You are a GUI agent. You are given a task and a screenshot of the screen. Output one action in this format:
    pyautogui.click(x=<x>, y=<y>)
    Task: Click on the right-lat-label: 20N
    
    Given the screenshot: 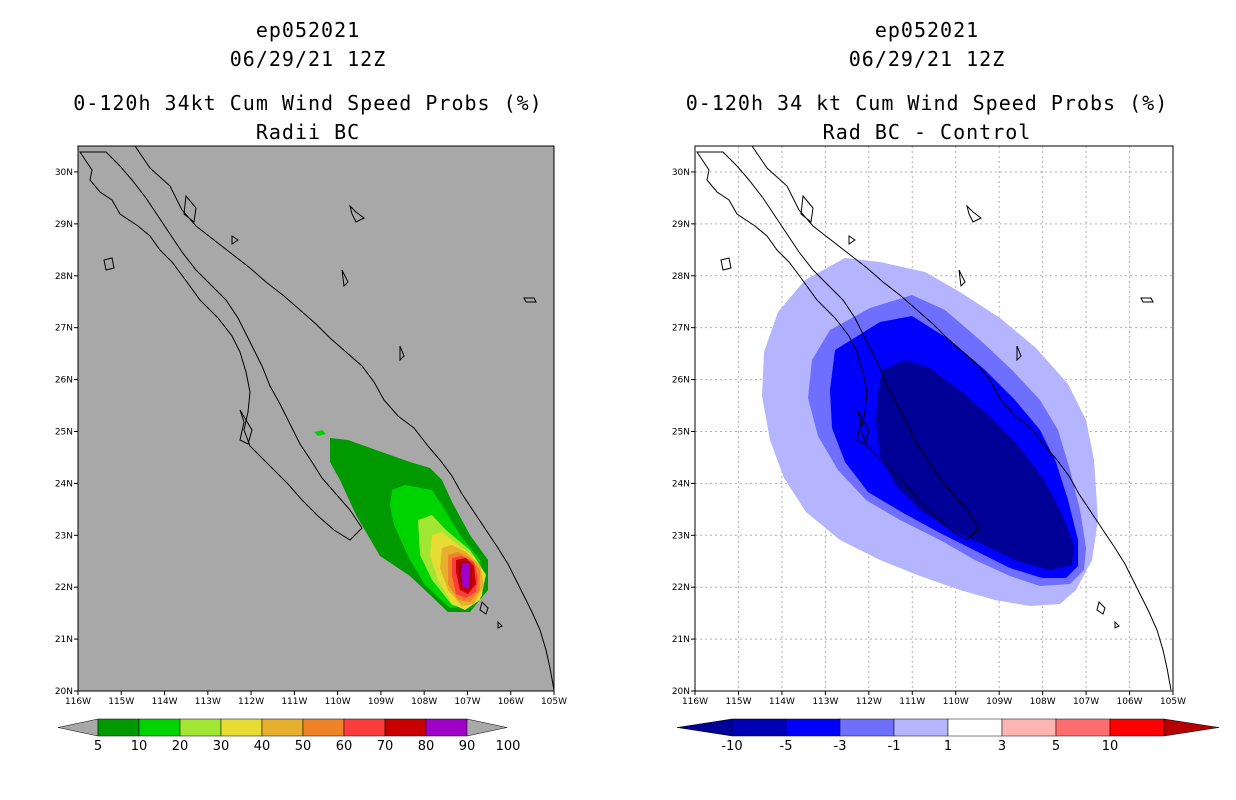 What is the action you would take?
    pyautogui.click(x=681, y=692)
    